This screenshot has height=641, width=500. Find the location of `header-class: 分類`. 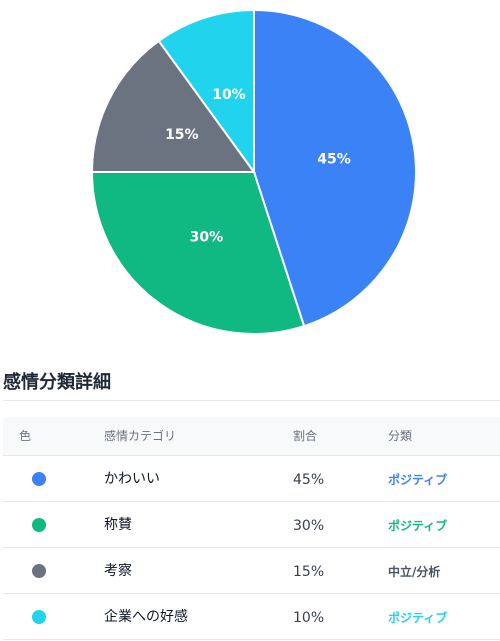

header-class: 分類 is located at coordinates (444, 436).